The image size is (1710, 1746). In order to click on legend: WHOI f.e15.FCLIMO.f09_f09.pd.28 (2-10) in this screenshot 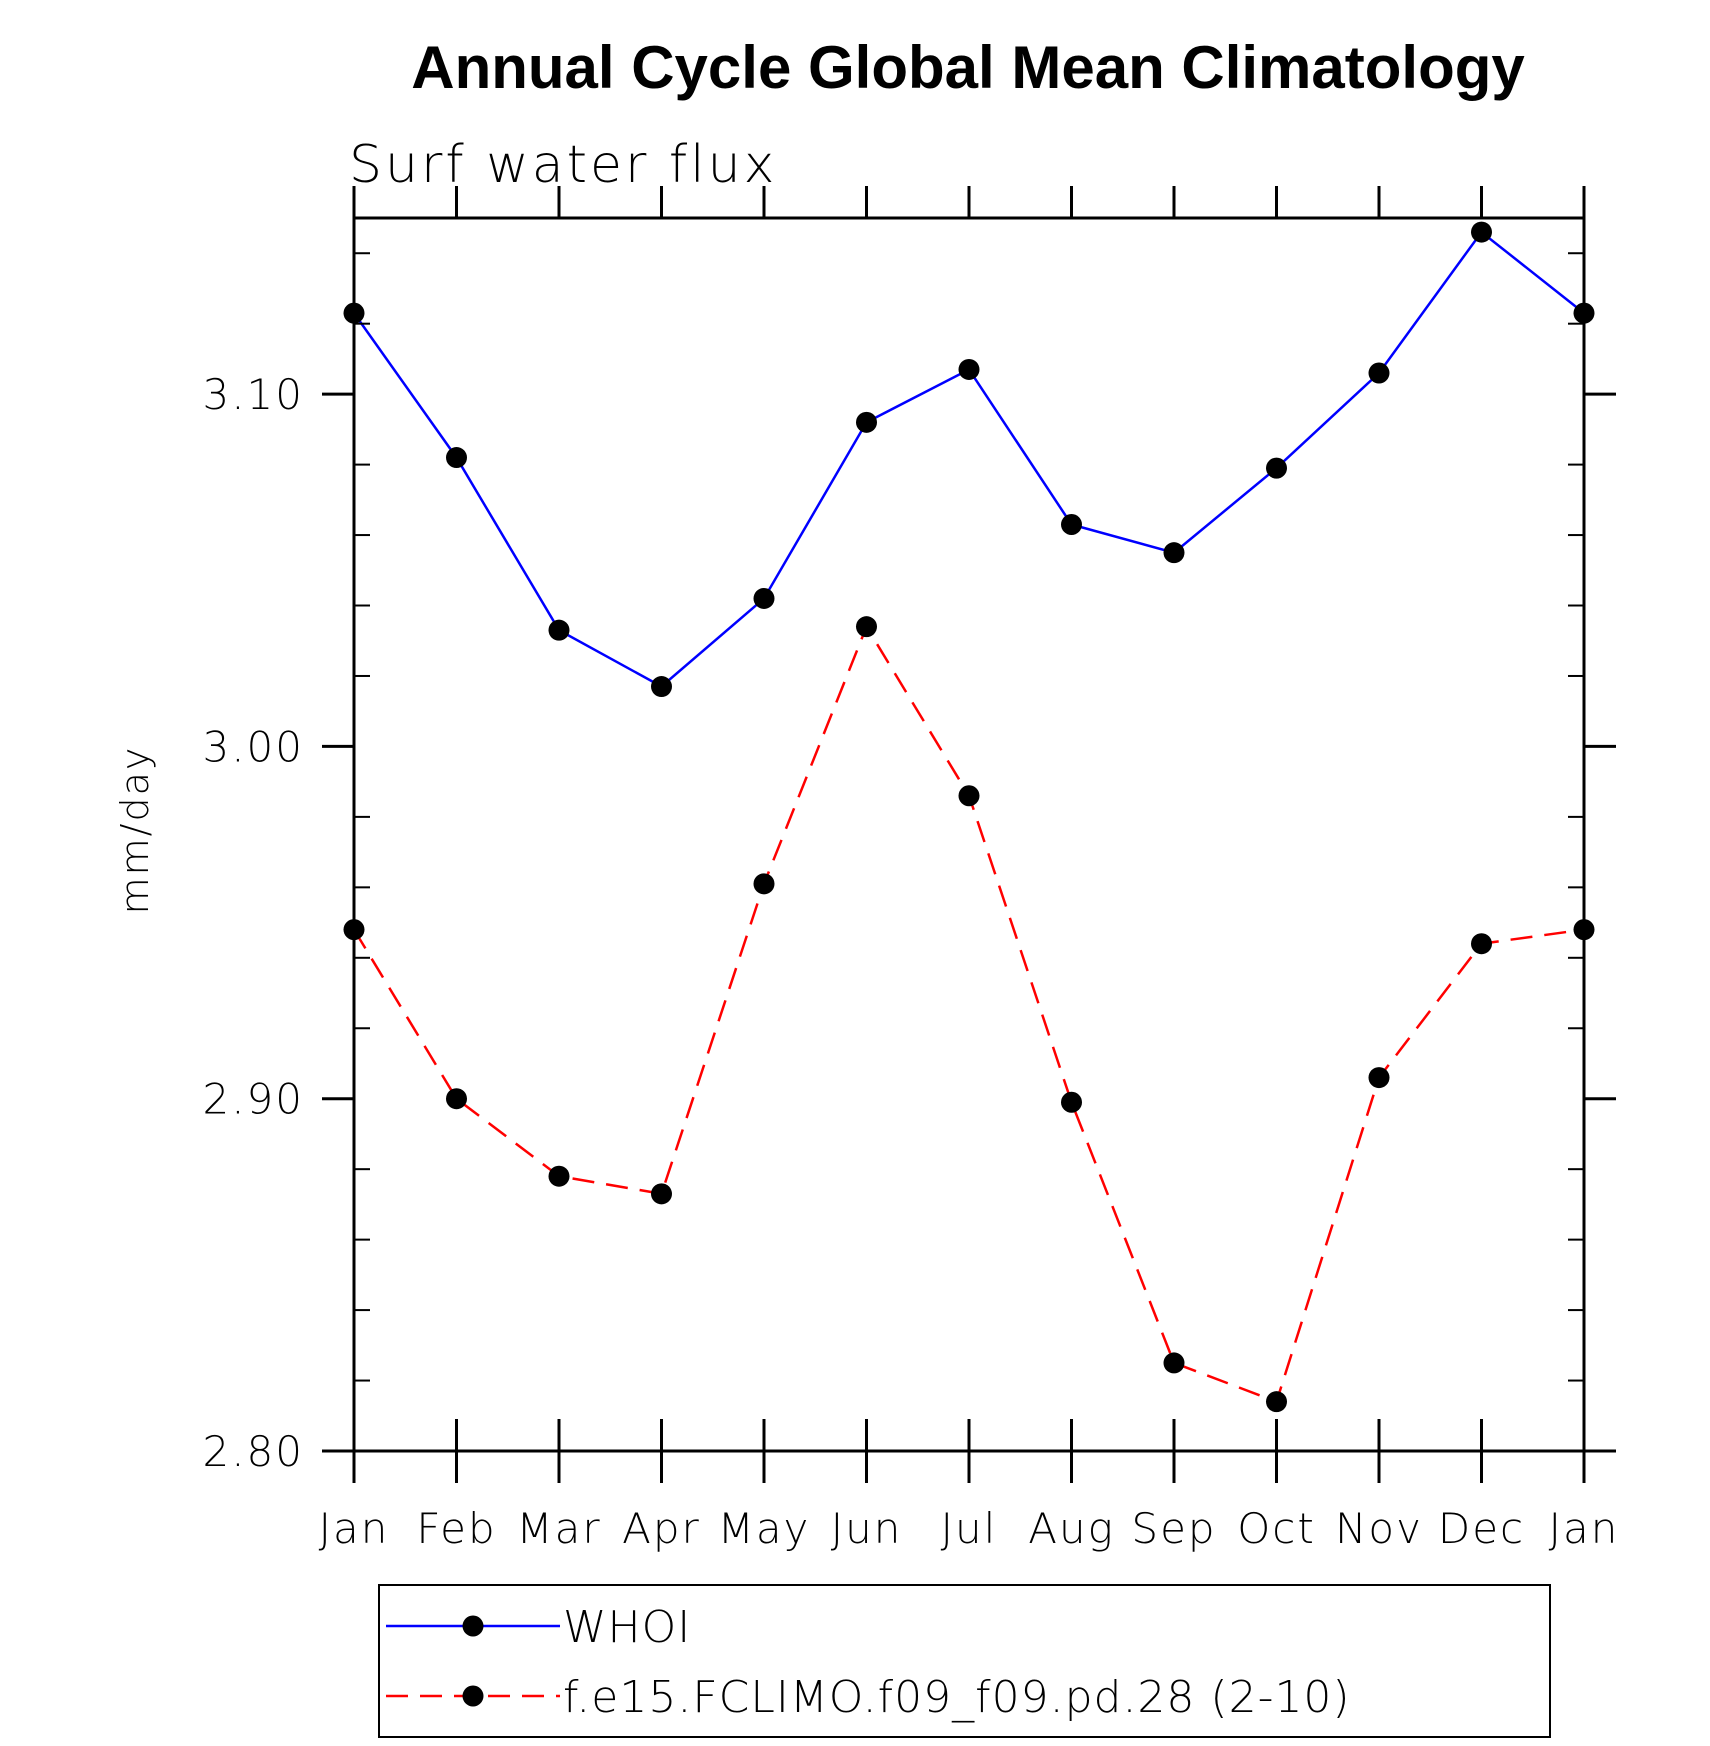, I will do `click(964, 1661)`.